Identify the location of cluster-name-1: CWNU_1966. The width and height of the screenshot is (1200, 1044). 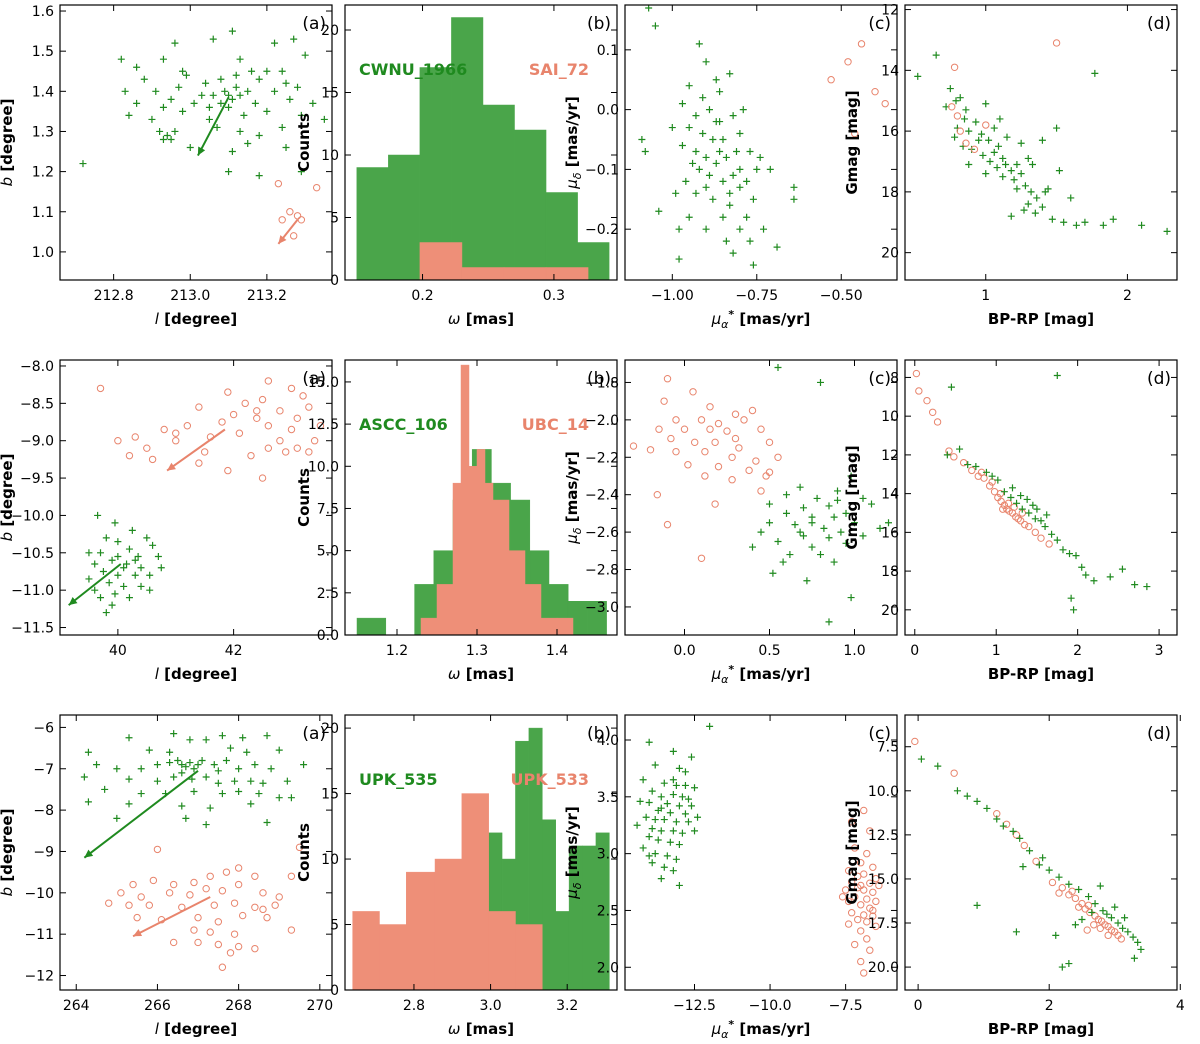
(413, 69).